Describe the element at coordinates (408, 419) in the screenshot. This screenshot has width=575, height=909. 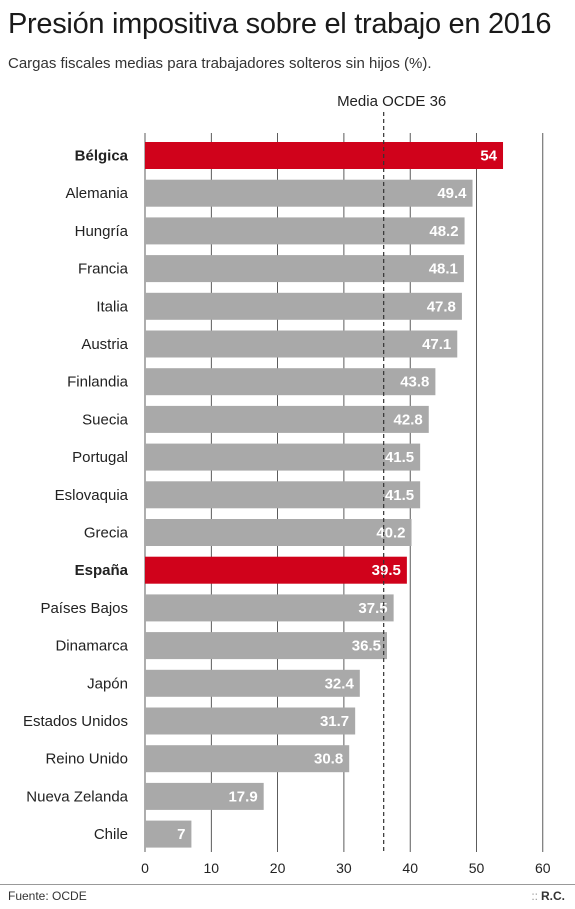
I see `value-label: 42.8` at that location.